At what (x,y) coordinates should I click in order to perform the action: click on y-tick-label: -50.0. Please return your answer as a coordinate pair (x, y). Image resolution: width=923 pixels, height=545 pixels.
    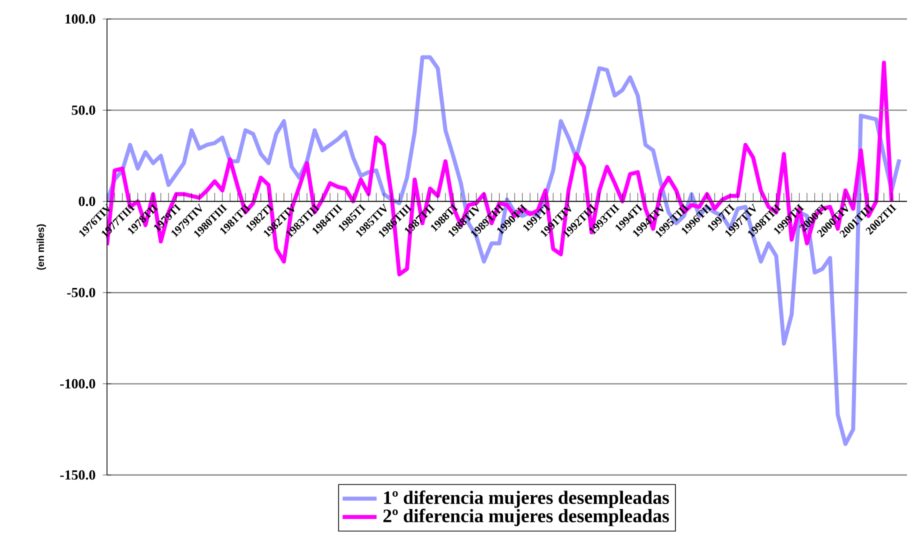
    Looking at the image, I should click on (81, 293).